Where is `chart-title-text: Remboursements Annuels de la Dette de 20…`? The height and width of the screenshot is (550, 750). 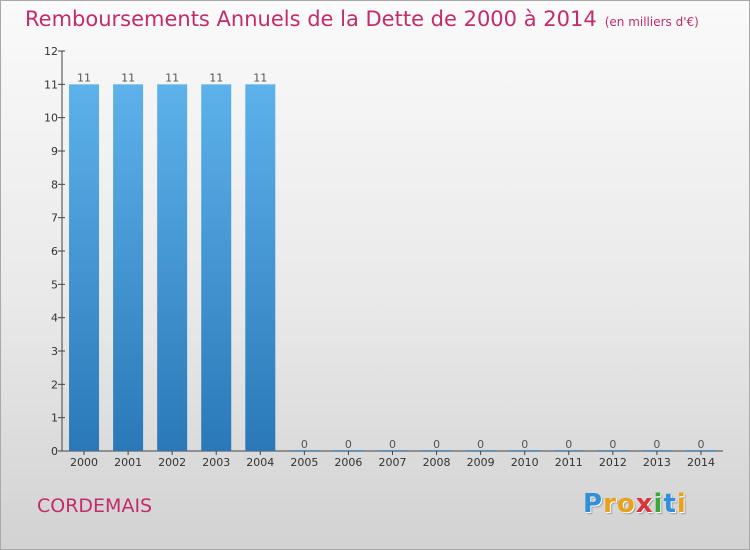 chart-title-text: Remboursements Annuels de la Dette de 20… is located at coordinates (311, 19).